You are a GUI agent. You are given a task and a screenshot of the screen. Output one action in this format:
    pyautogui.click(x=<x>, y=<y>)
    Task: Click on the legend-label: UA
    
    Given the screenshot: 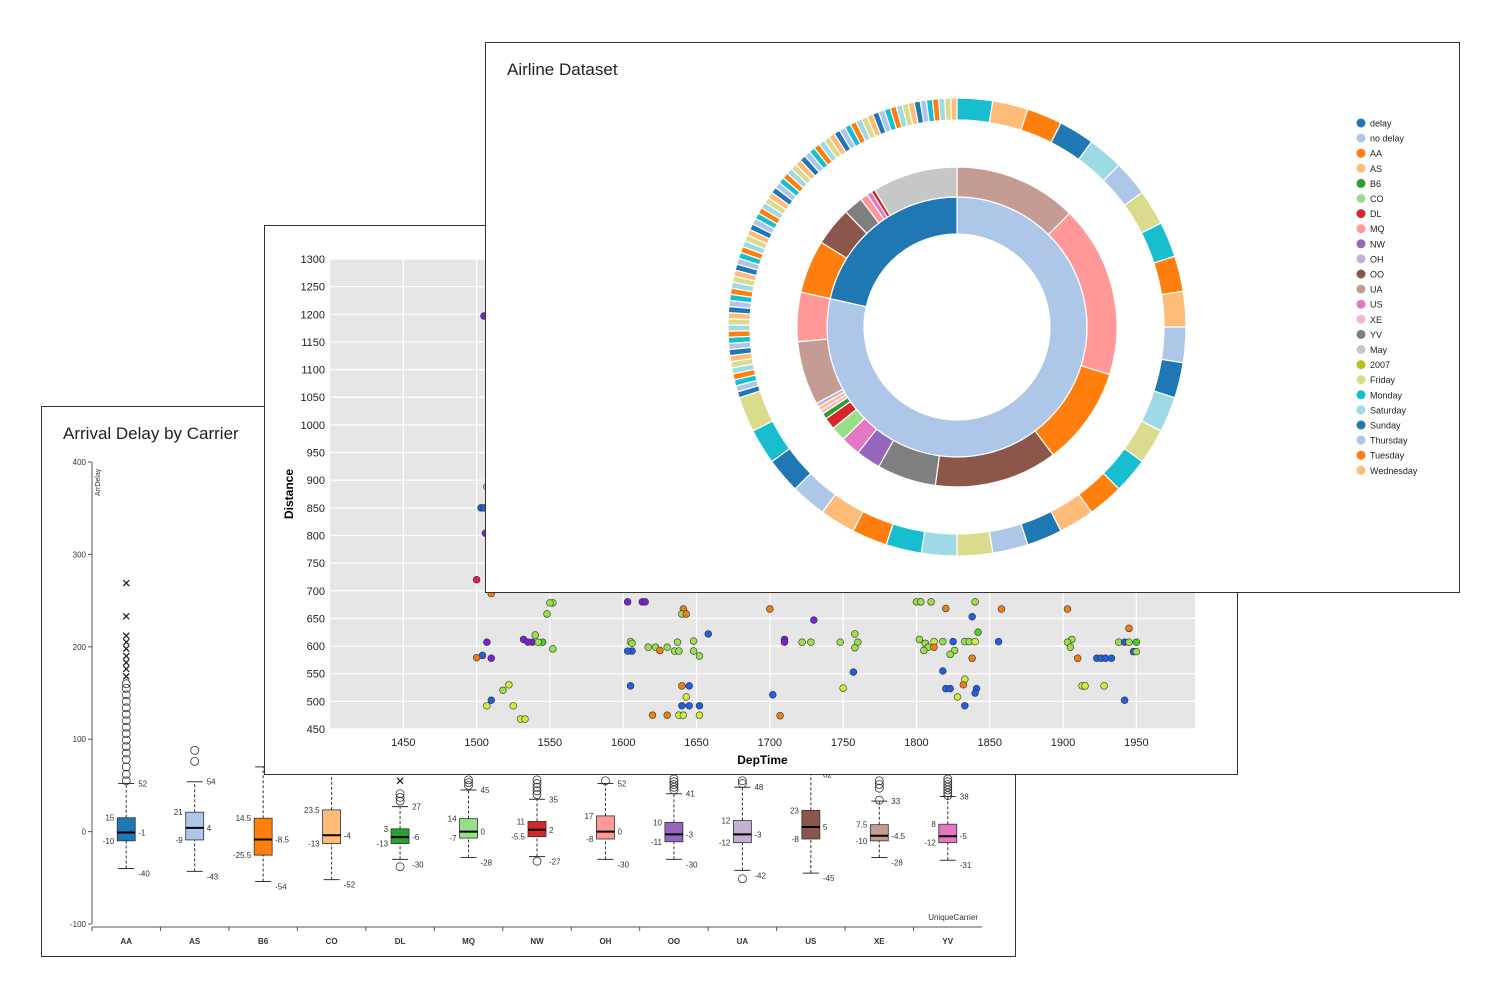 What is the action you would take?
    pyautogui.click(x=1376, y=290)
    